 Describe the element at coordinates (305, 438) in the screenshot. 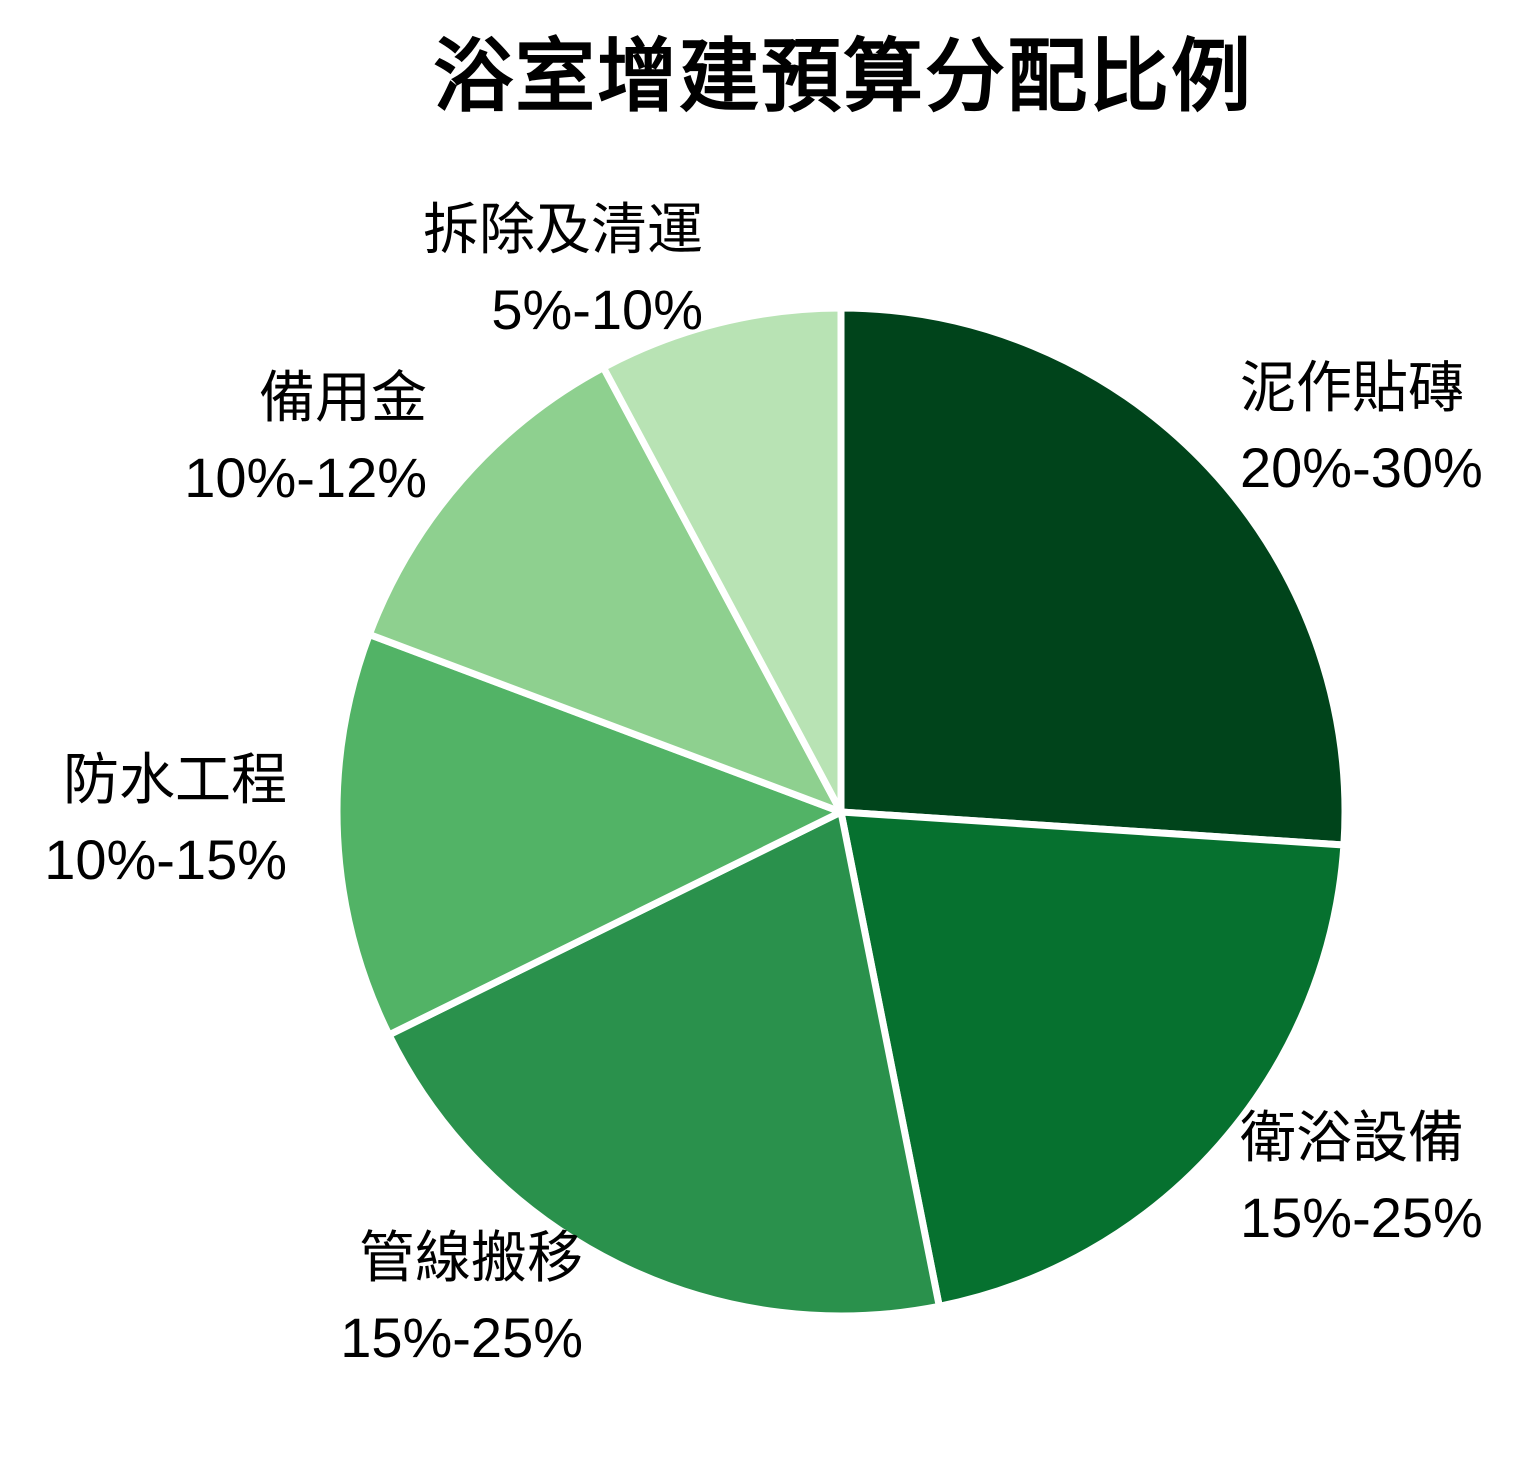

I see `slice-label-reserve: 備用金 10%-12%` at that location.